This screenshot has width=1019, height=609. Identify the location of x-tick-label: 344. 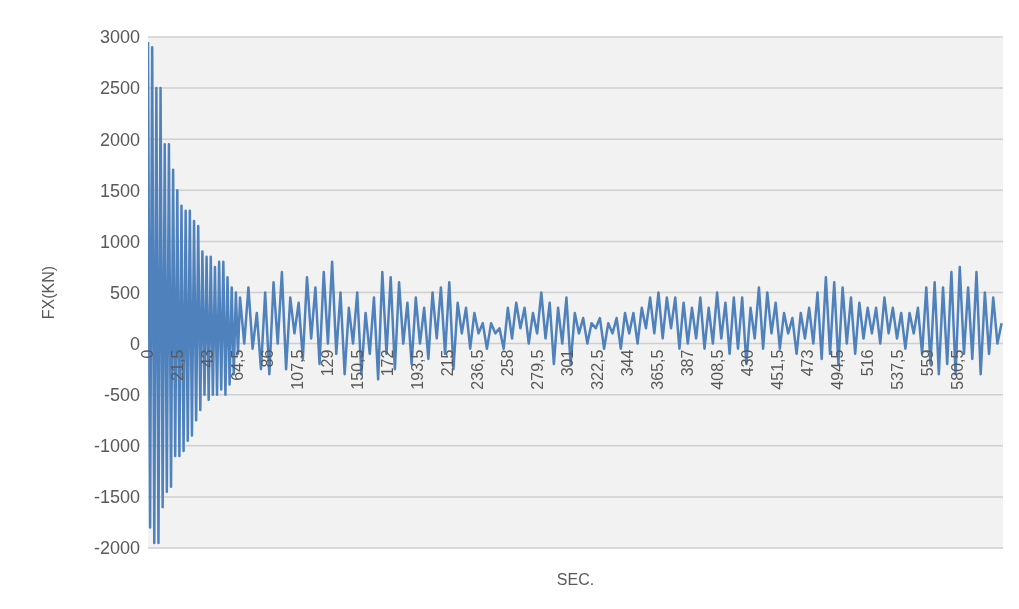
(628, 363).